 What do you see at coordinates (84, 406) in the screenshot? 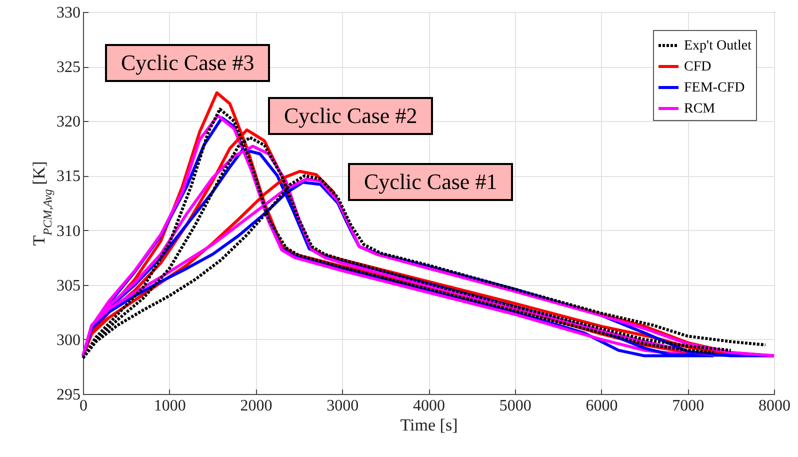
I see `x-tick-label: 0` at bounding box center [84, 406].